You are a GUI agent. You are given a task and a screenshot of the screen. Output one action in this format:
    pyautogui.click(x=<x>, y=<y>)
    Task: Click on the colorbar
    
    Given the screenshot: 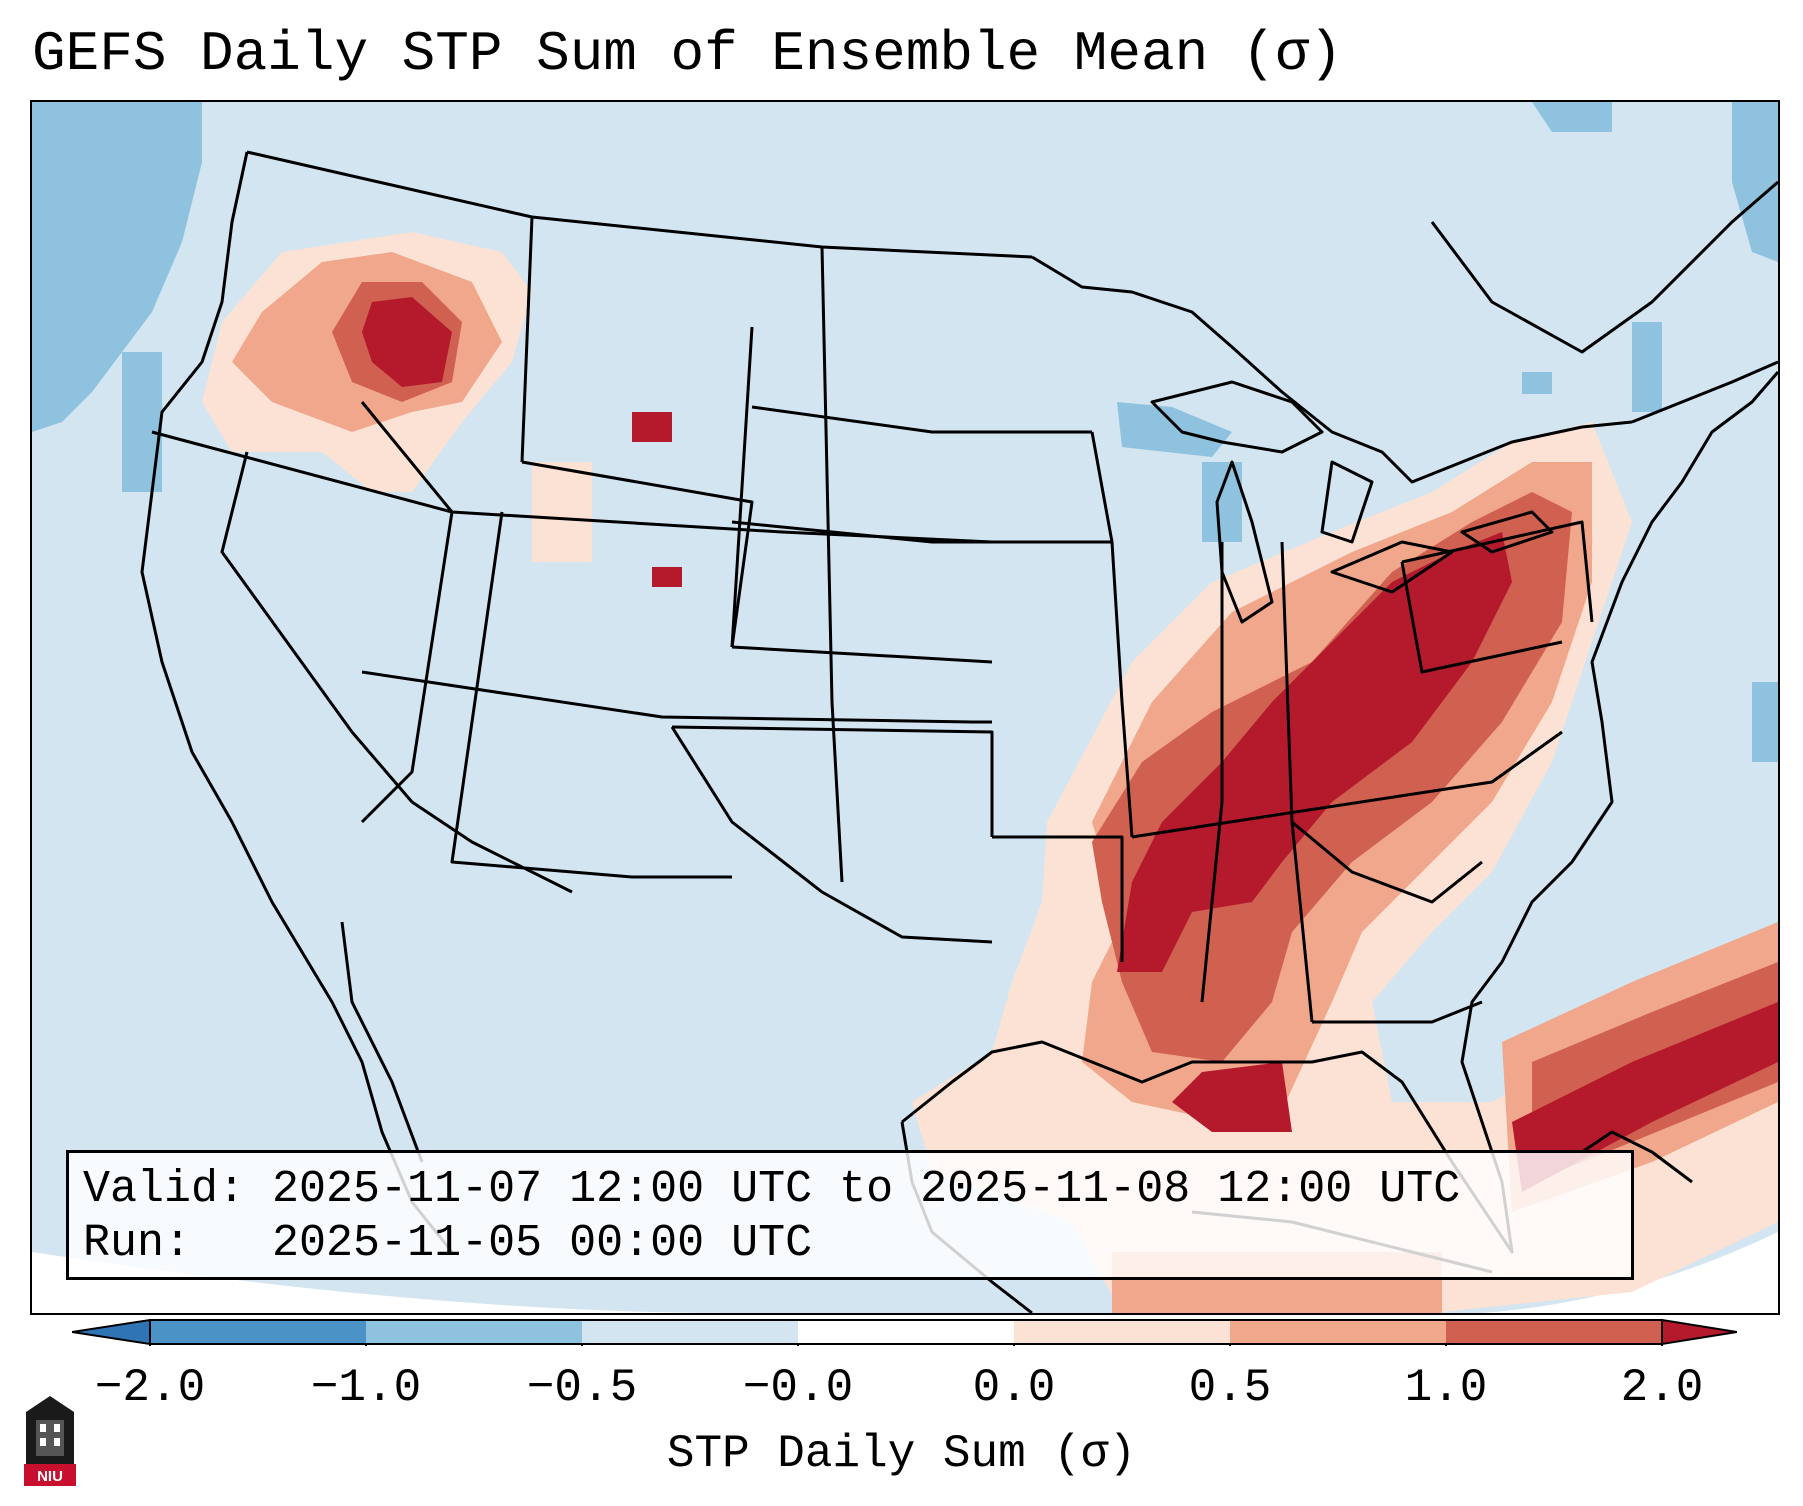 What is the action you would take?
    pyautogui.click(x=904, y=1332)
    